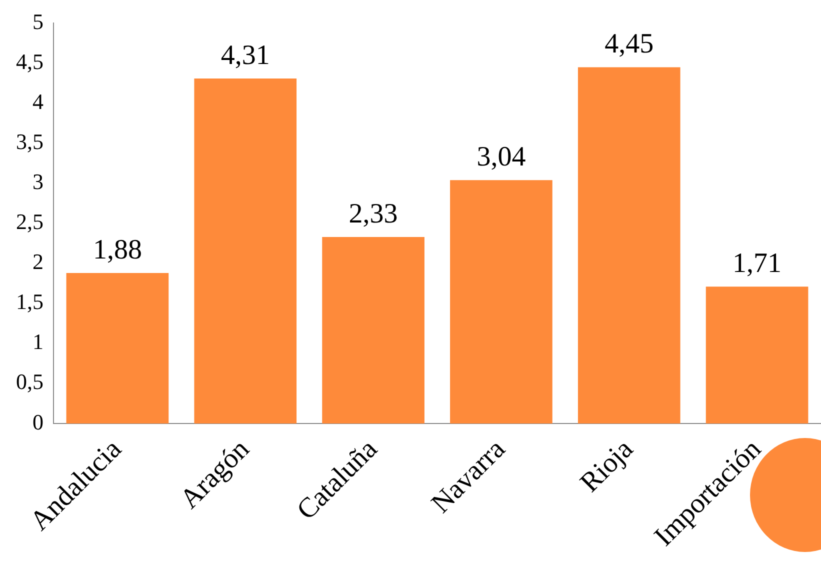 This screenshot has height=564, width=821. What do you see at coordinates (117, 250) in the screenshot?
I see `data-label: 1,88` at bounding box center [117, 250].